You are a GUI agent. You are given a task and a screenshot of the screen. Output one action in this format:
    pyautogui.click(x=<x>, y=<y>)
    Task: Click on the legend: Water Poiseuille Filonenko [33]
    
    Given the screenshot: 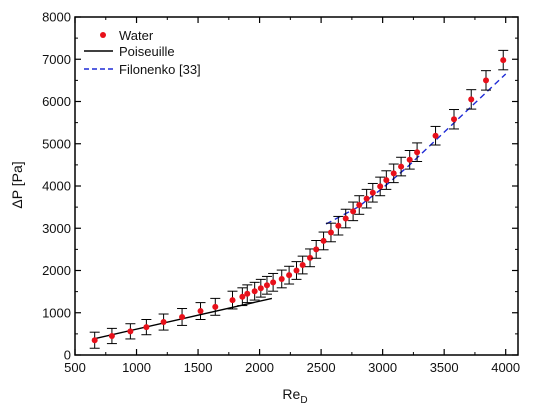 What is the action you would take?
    pyautogui.click(x=142, y=52)
    